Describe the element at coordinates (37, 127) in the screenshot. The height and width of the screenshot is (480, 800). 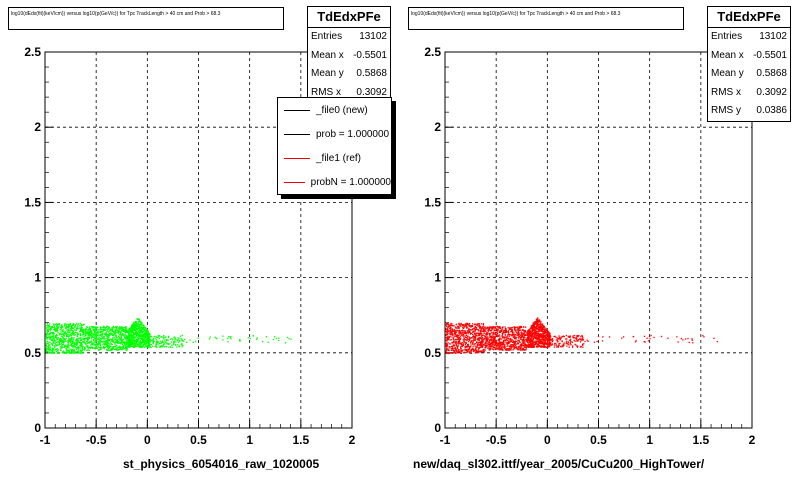
I see `y-tick-label: 2` at that location.